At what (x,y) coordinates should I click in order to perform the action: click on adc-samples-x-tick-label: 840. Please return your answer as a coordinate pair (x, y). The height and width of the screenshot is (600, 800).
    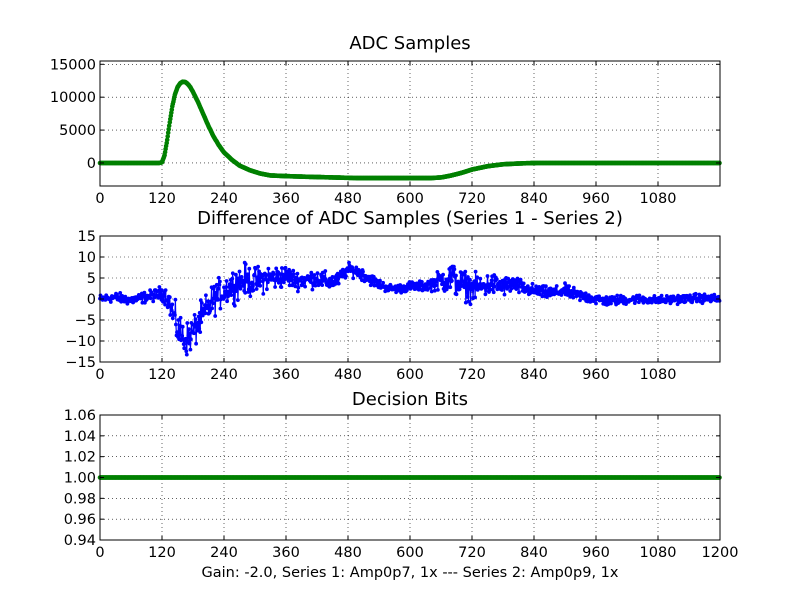
    Looking at the image, I should click on (534, 199).